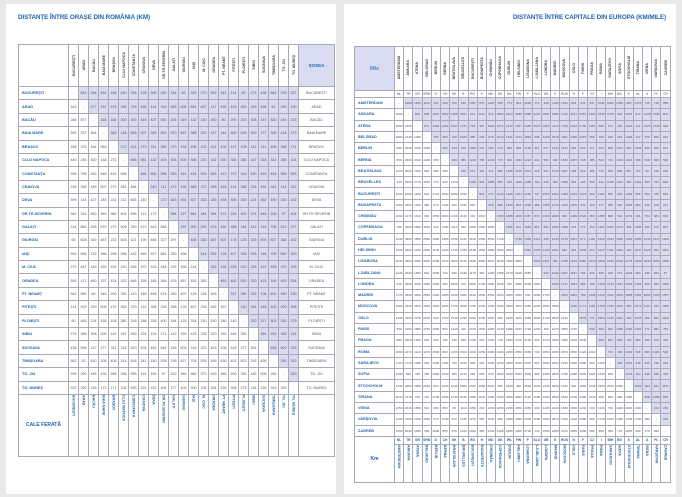 The image size is (682, 497). I want to click on country-code: B, so click(463, 94).